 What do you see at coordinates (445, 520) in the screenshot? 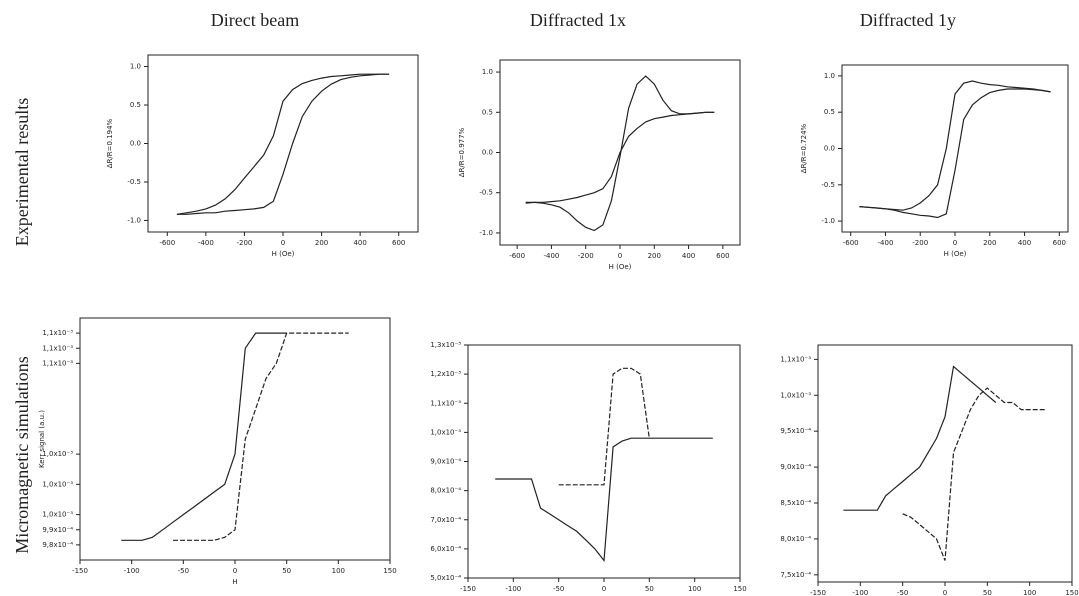
I see `y-tick-label: 7,0x10⁻⁴` at bounding box center [445, 520].